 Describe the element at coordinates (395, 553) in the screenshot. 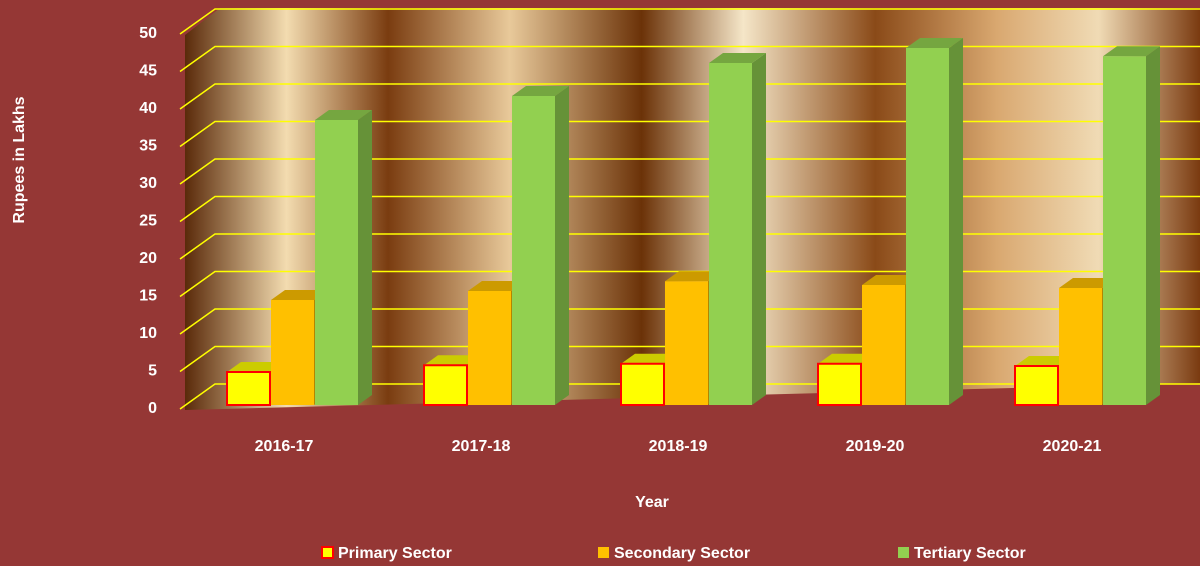

I see `legend-label: Primary Sector` at that location.